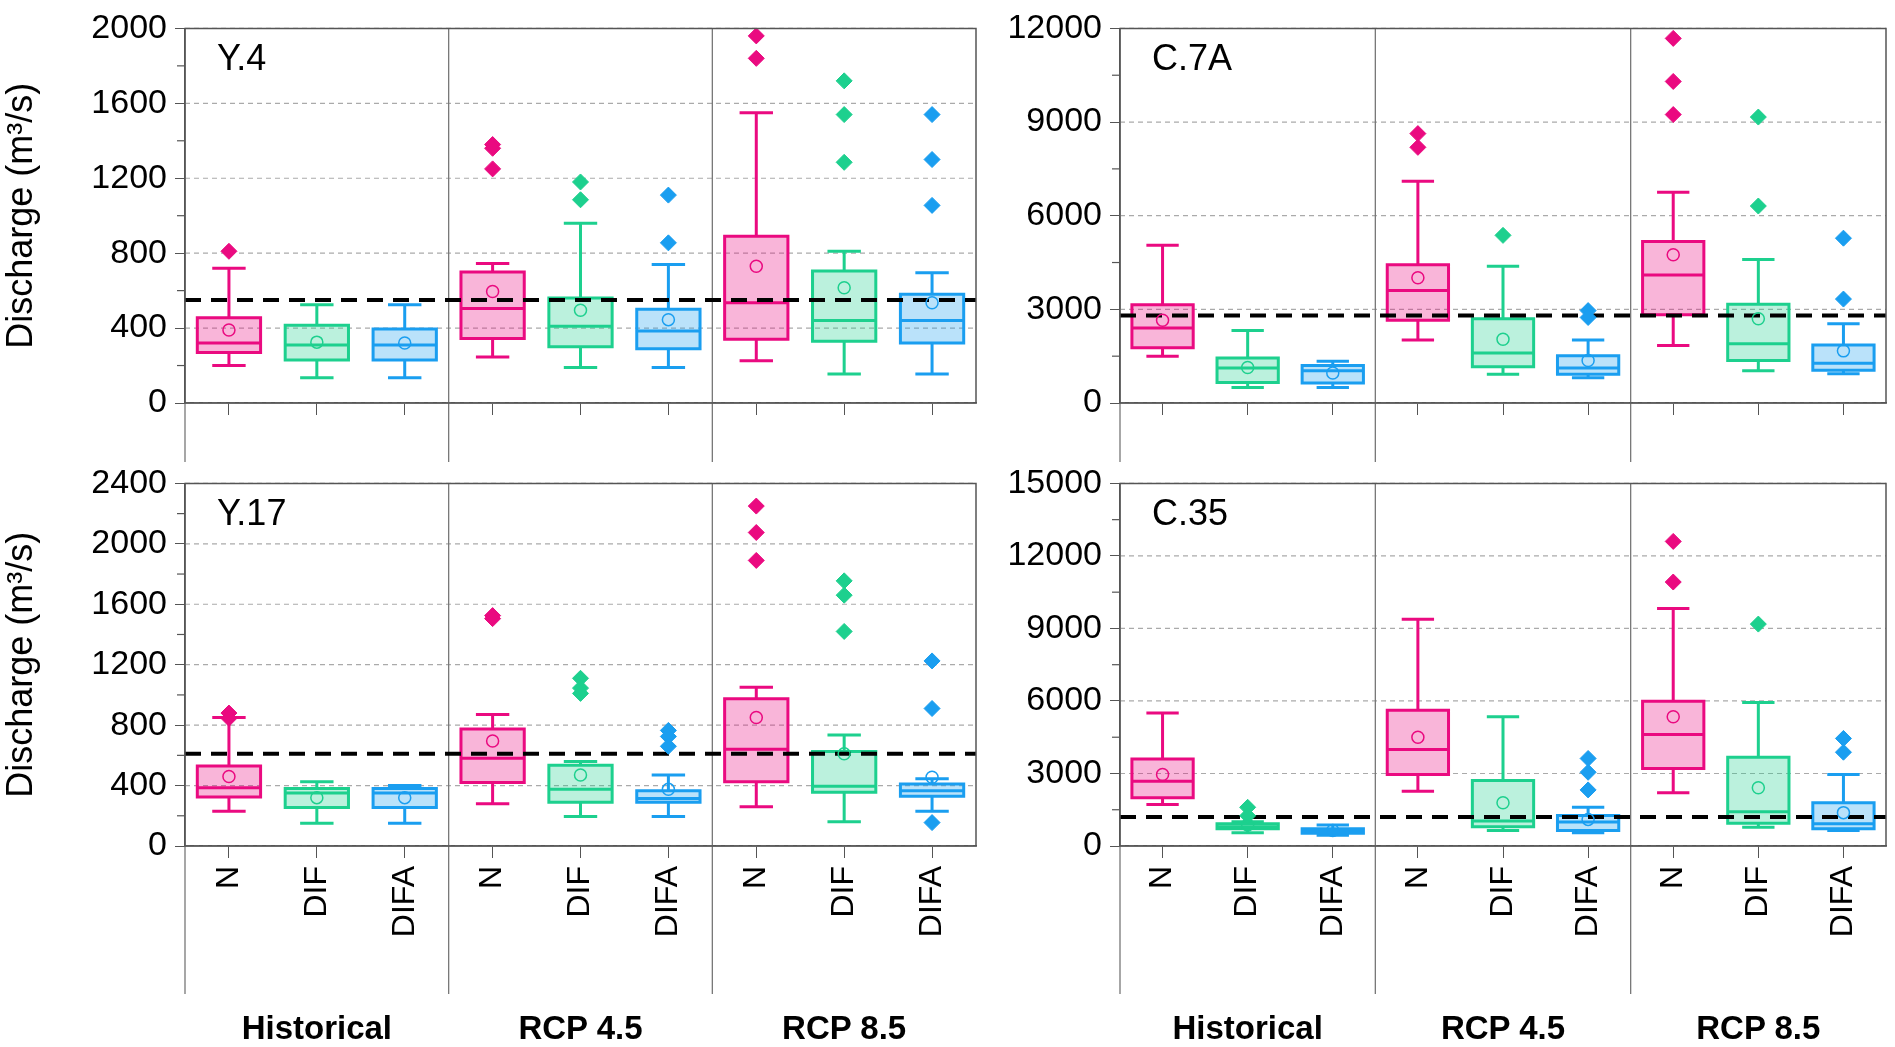 The width and height of the screenshot is (1895, 1047). I want to click on chart-title: C.35, so click(1190, 513).